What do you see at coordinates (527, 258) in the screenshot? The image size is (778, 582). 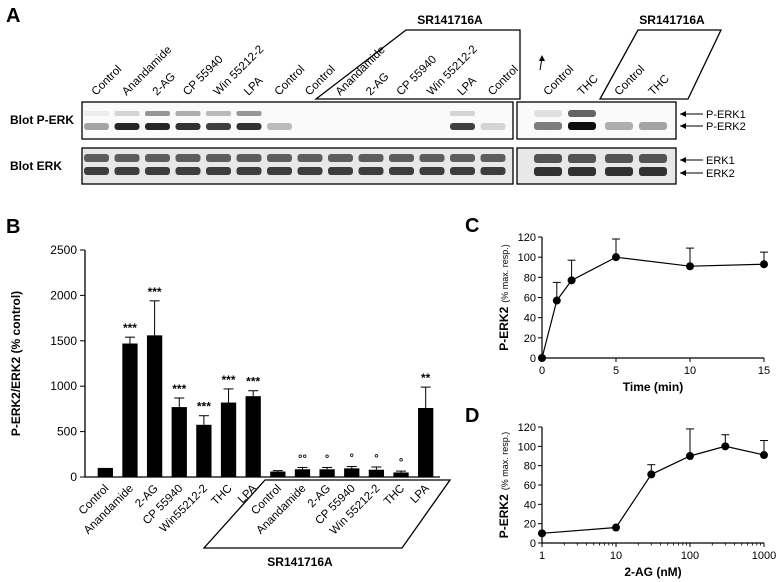 I see `y-tick-label: 100` at bounding box center [527, 258].